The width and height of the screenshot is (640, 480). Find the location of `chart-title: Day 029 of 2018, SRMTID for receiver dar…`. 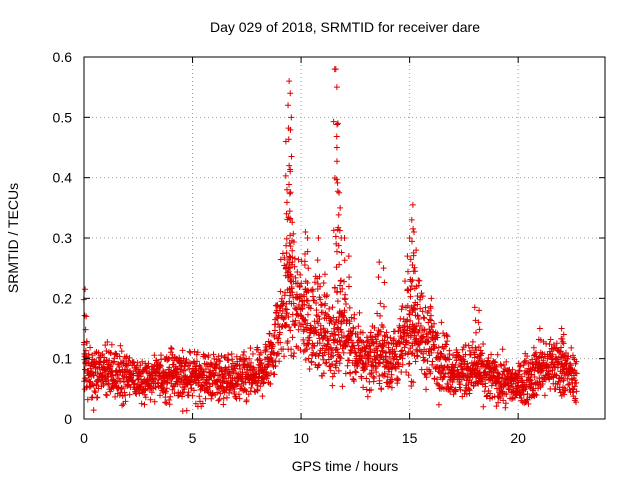

chart-title: Day 029 of 2018, SRMTID for receiver dar… is located at coordinates (345, 27).